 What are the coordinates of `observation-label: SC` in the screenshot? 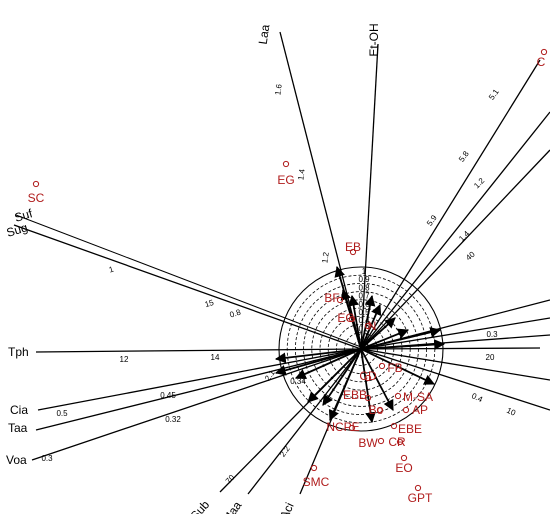 It's located at (36, 198).